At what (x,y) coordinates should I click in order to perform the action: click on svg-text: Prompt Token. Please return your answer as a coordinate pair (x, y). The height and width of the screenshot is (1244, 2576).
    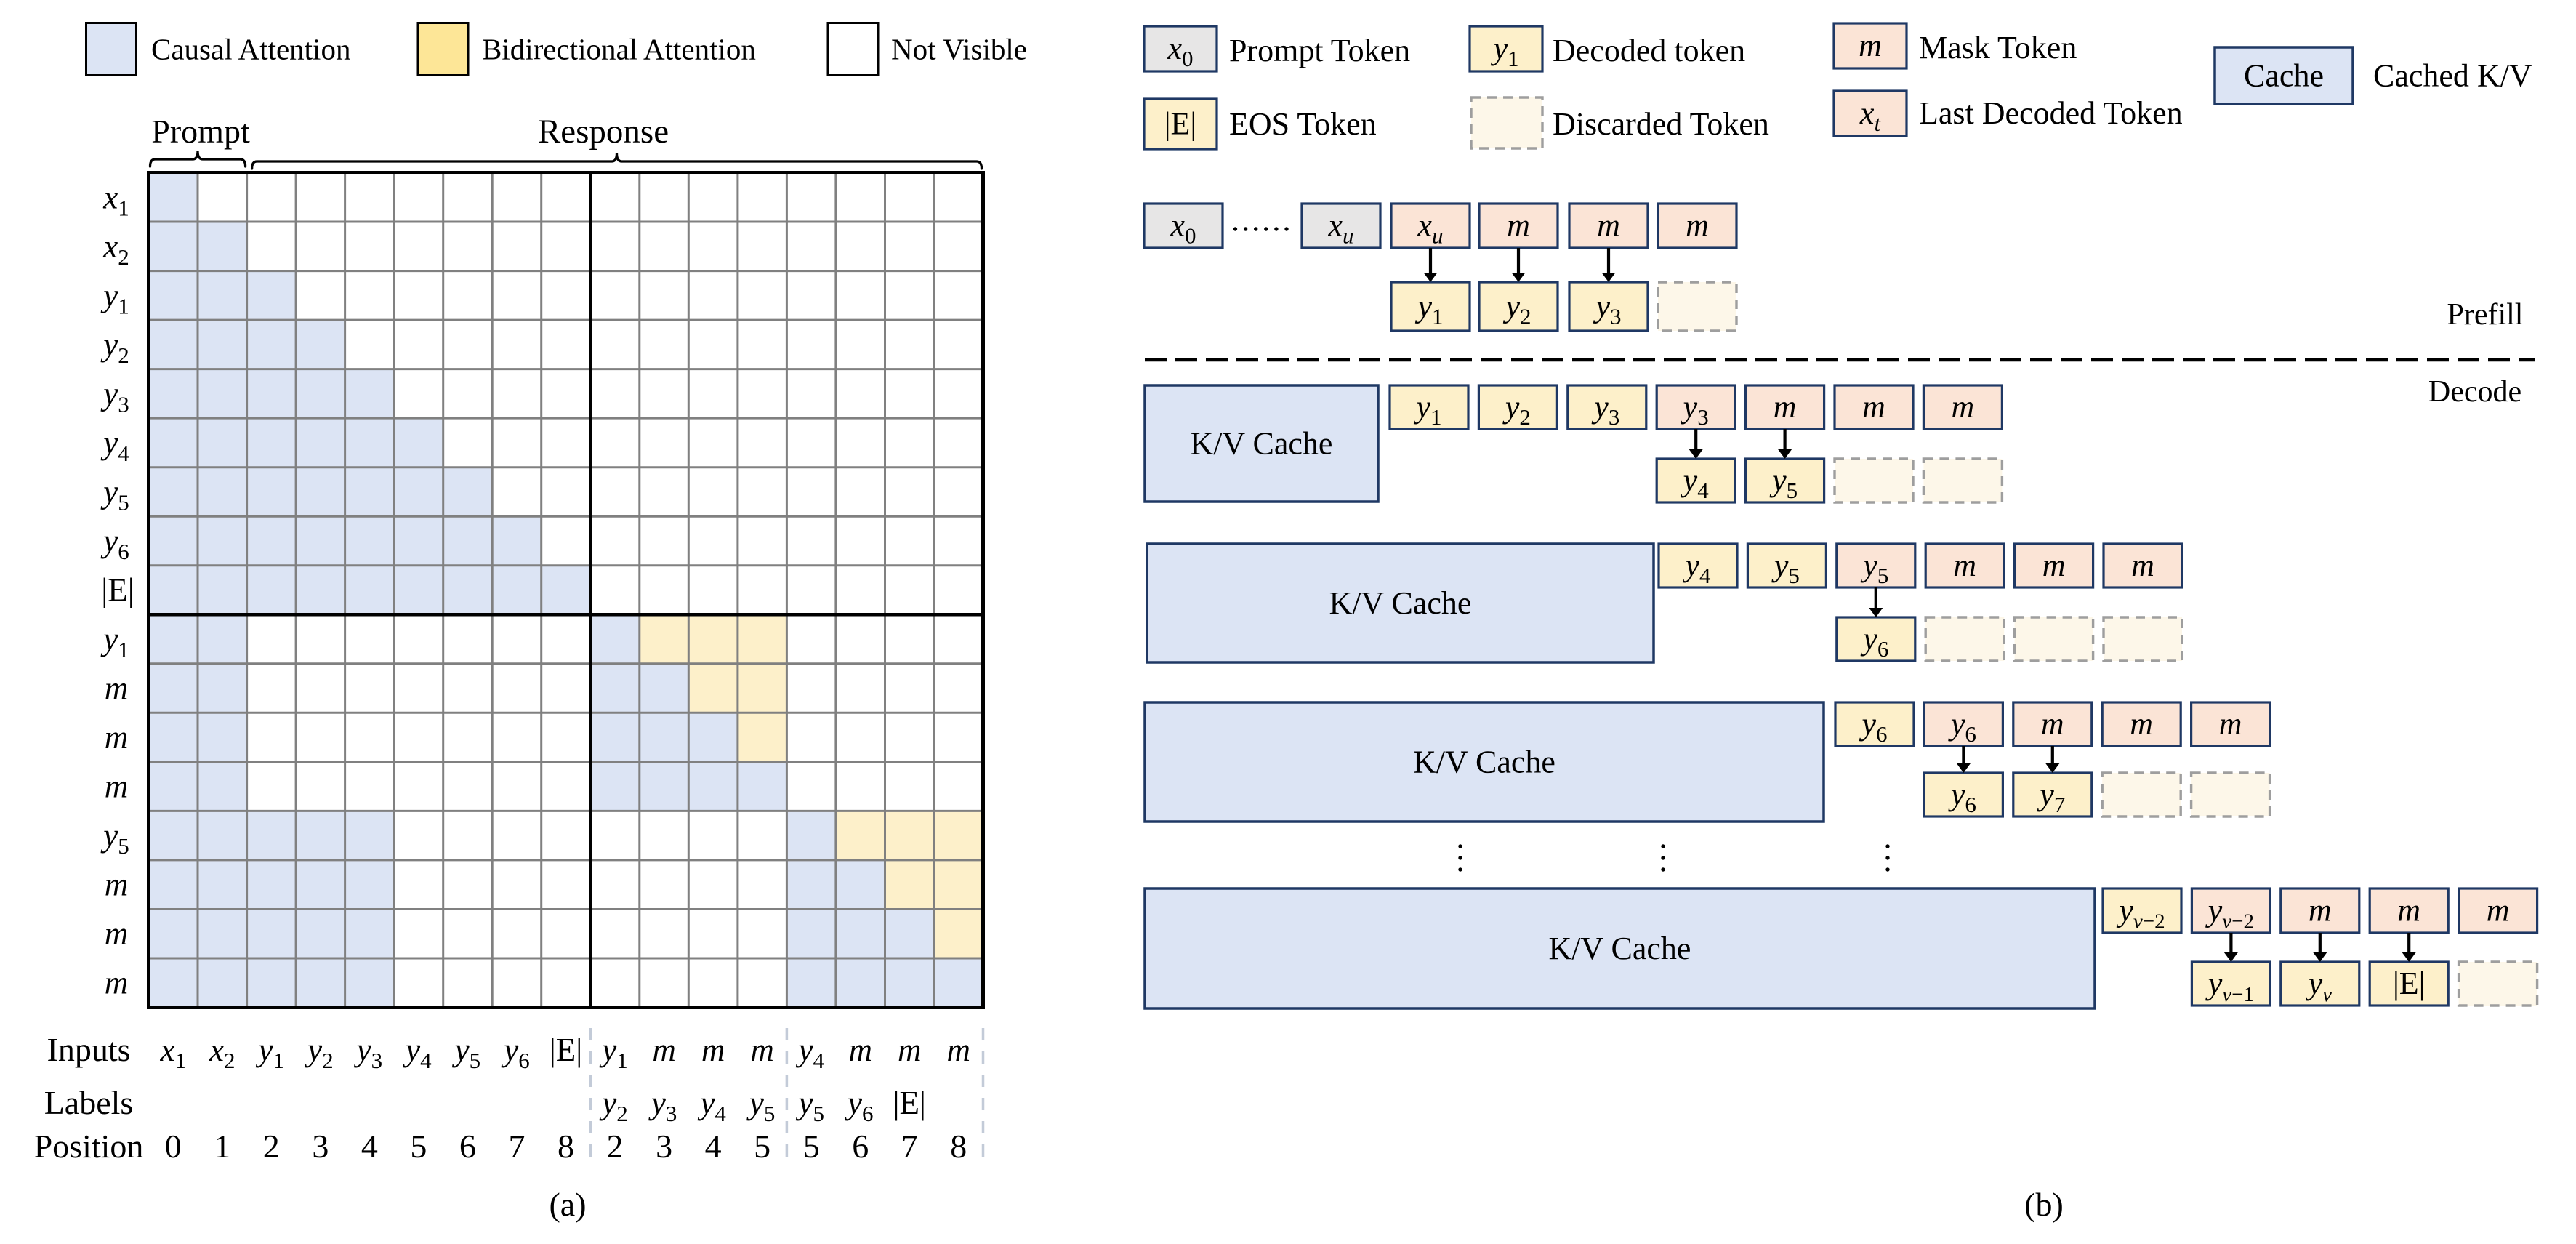
    Looking at the image, I should click on (1319, 50).